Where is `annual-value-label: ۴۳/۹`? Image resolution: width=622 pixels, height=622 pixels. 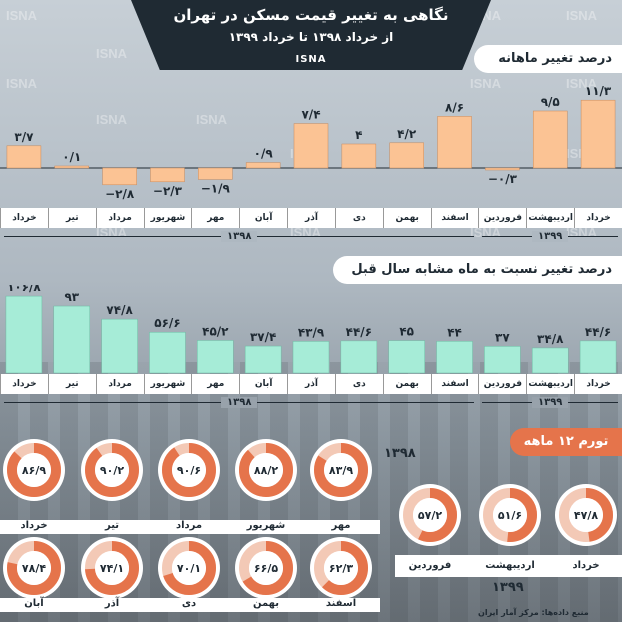
annual-value-label: ۴۳/۹ is located at coordinates (311, 332).